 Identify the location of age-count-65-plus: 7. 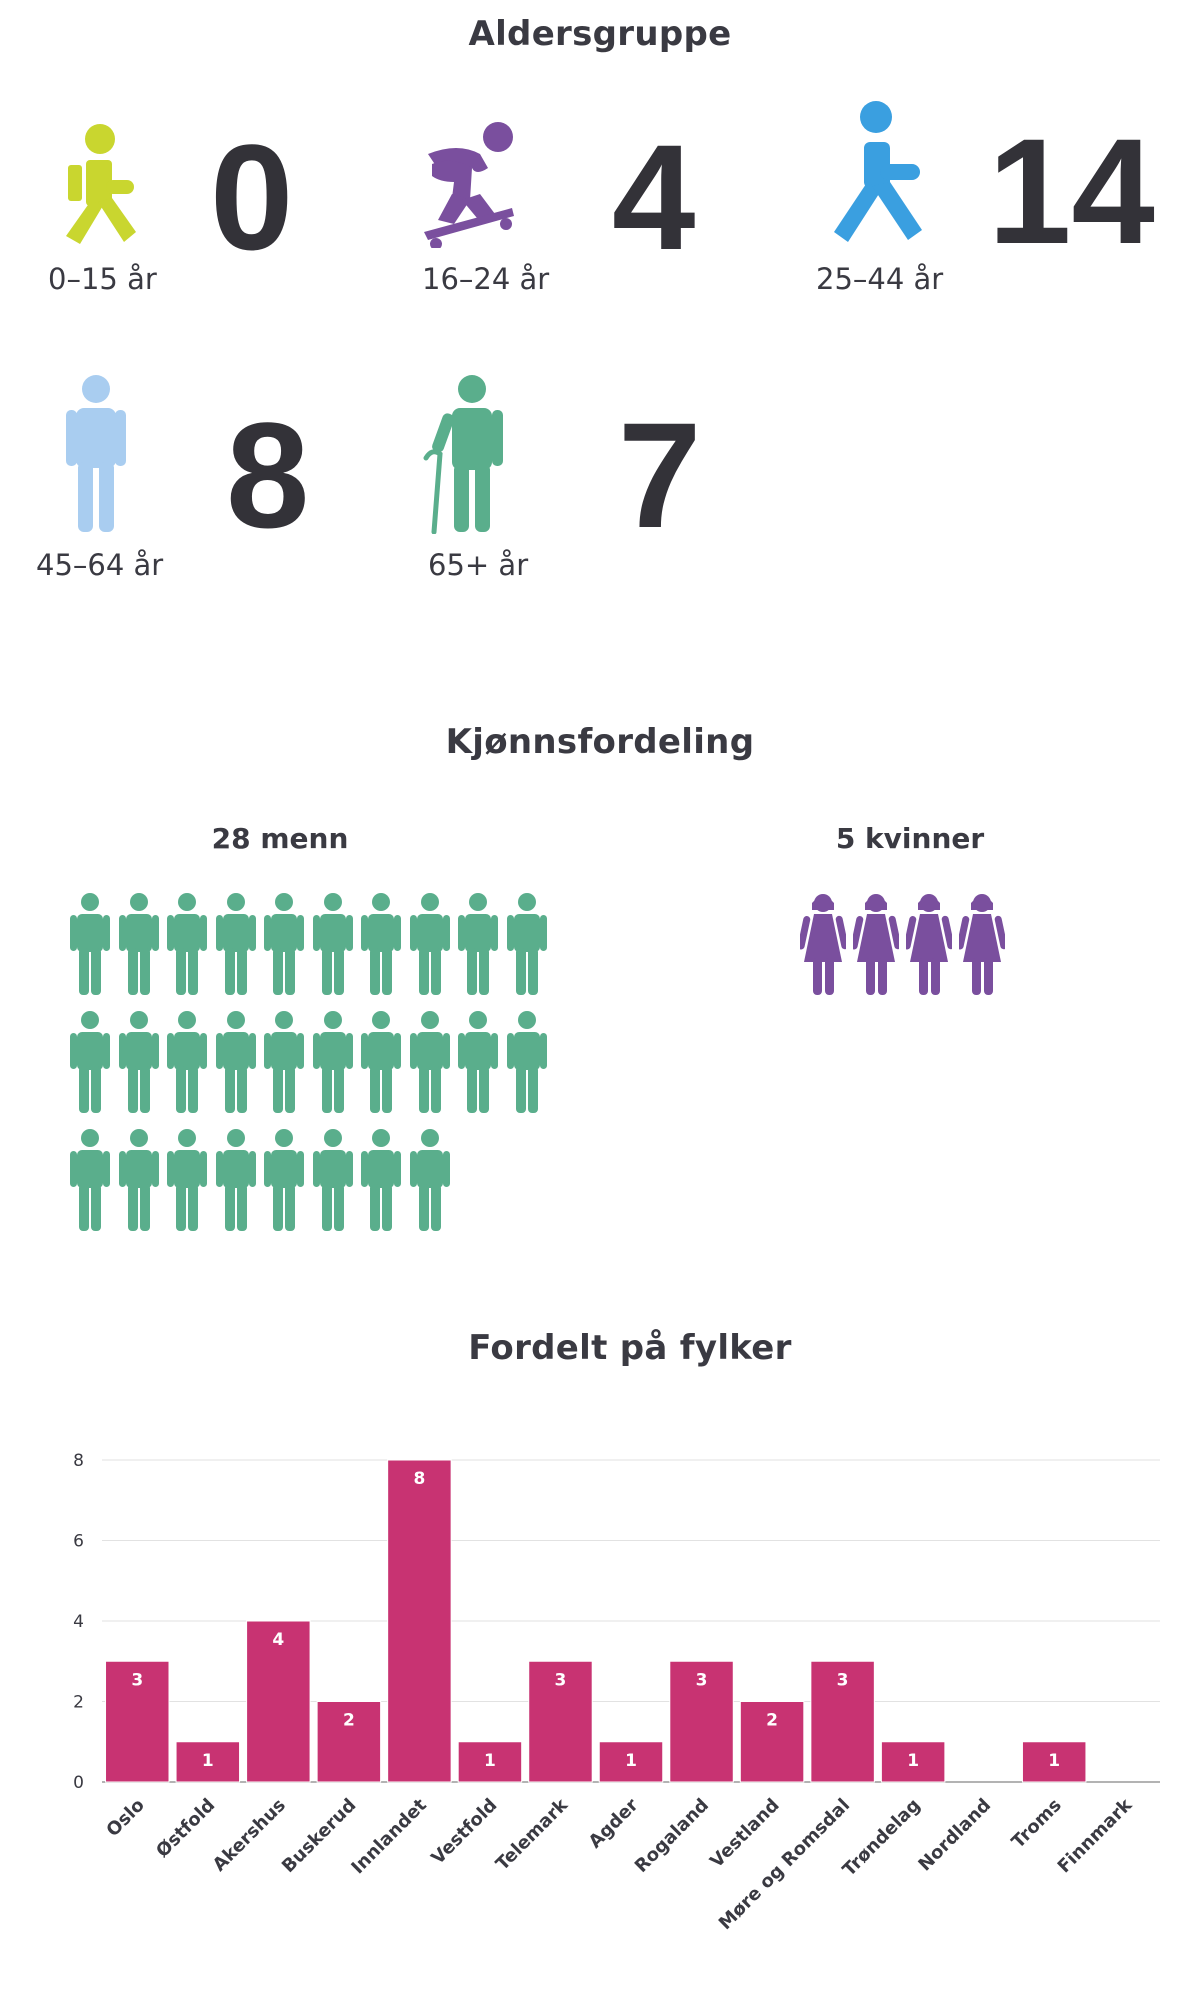
(660, 475).